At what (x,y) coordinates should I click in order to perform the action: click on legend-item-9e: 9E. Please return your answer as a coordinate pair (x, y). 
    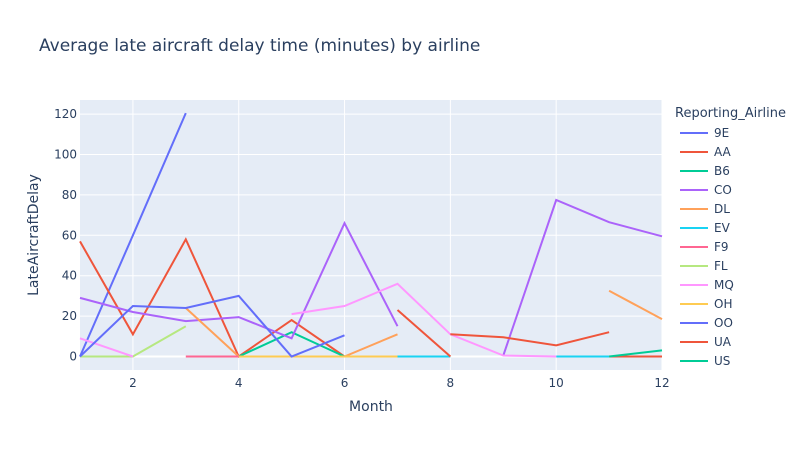
    Looking at the image, I should click on (704, 133).